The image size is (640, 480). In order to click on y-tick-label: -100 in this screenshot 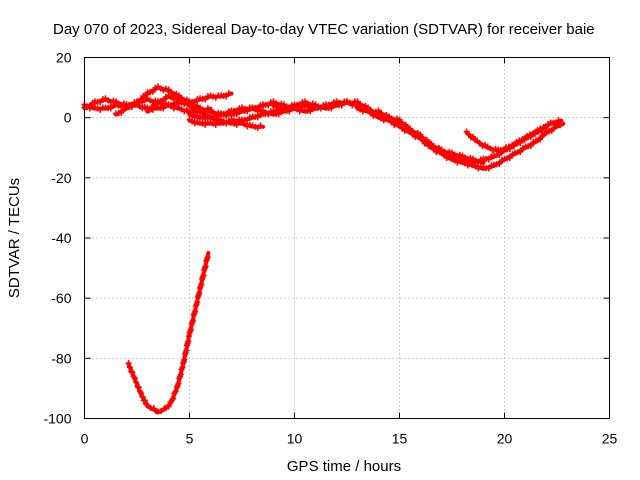, I will do `click(57, 419)`.